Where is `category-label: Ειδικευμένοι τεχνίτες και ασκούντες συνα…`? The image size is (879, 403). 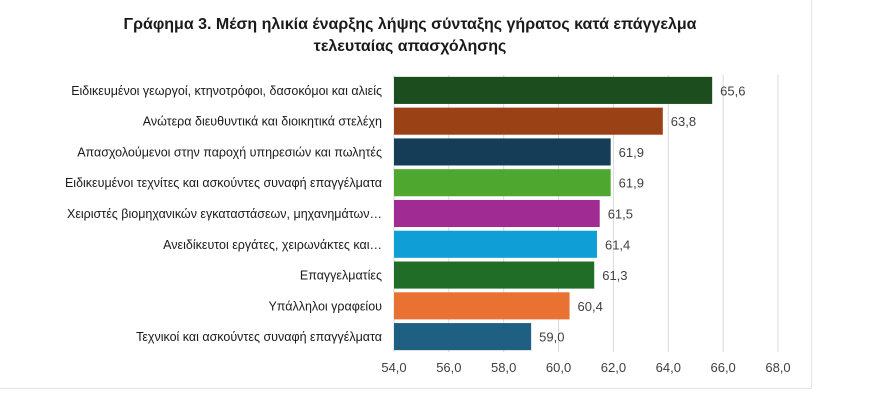
category-label: Ειδικευμένοι τεχνίτες και ασκούντες συνα… is located at coordinates (223, 183).